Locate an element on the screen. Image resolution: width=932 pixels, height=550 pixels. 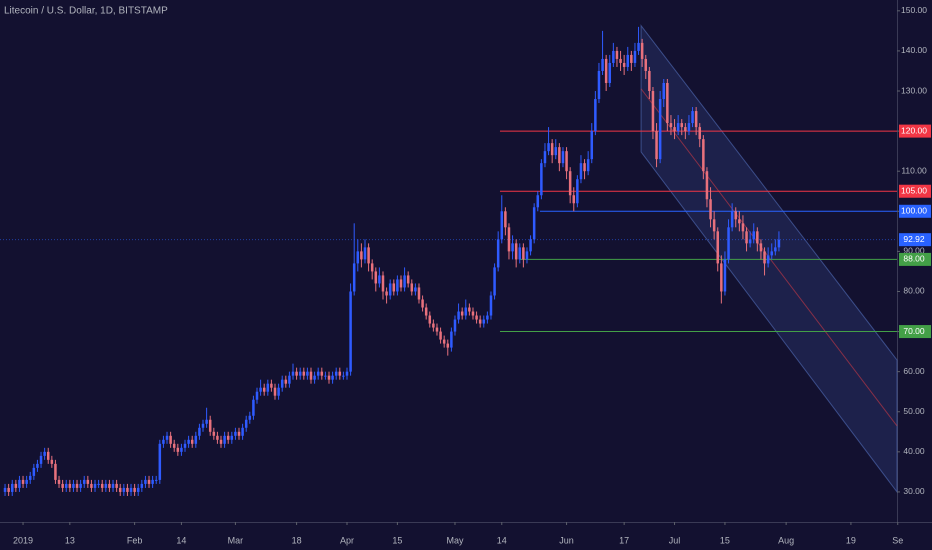
y-tick-label: 30.00 is located at coordinates (914, 491).